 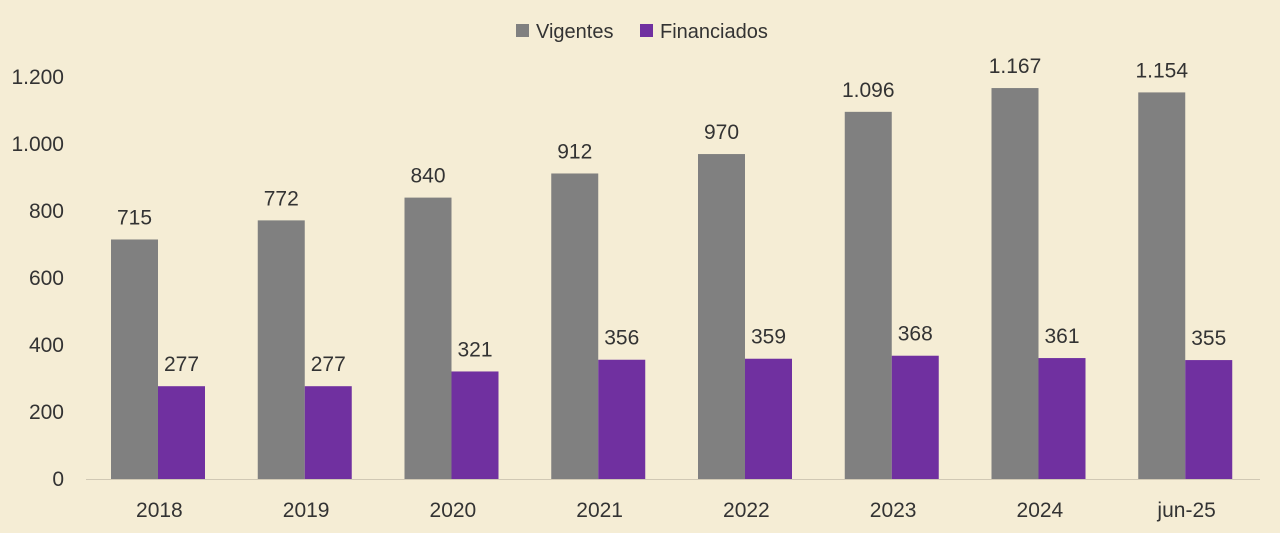 What do you see at coordinates (427, 176) in the screenshot?
I see `data-label-vigentes: 840` at bounding box center [427, 176].